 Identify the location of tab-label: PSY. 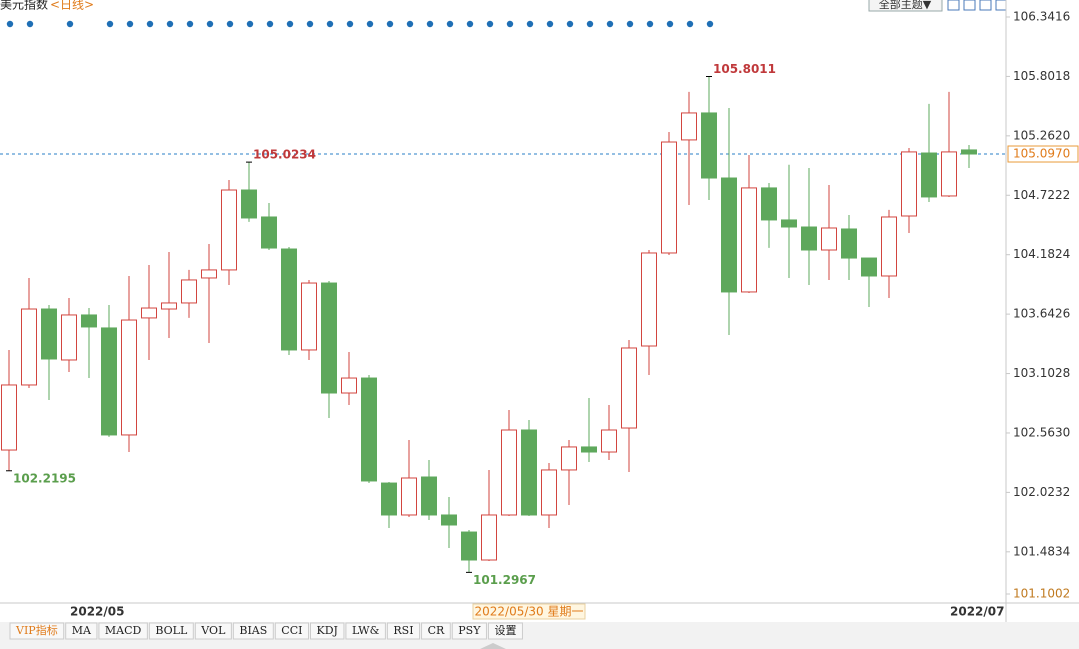
(469, 630).